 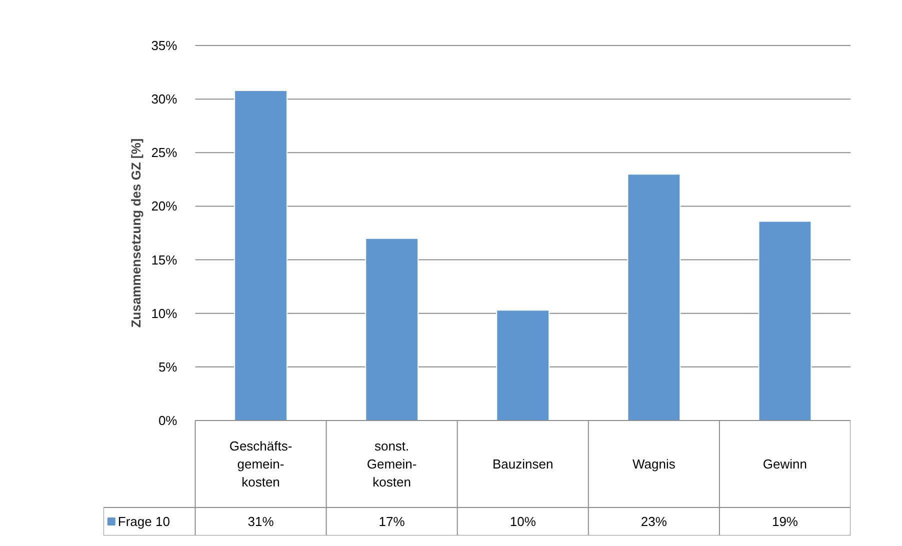 I want to click on data-label: 31%, so click(x=261, y=521).